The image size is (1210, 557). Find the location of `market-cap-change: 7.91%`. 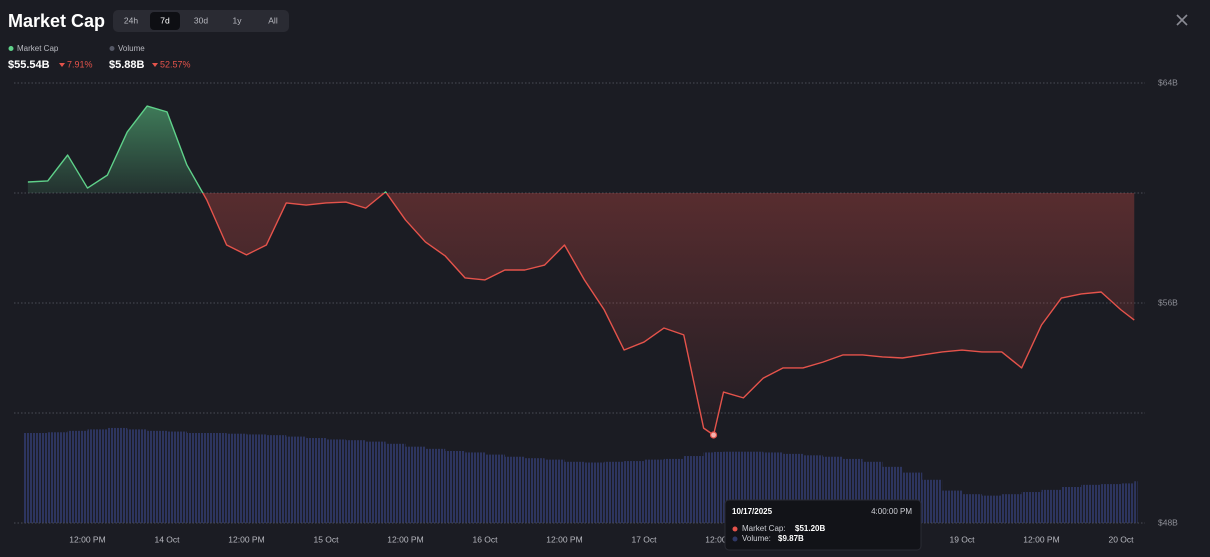

market-cap-change: 7.91% is located at coordinates (80, 64).